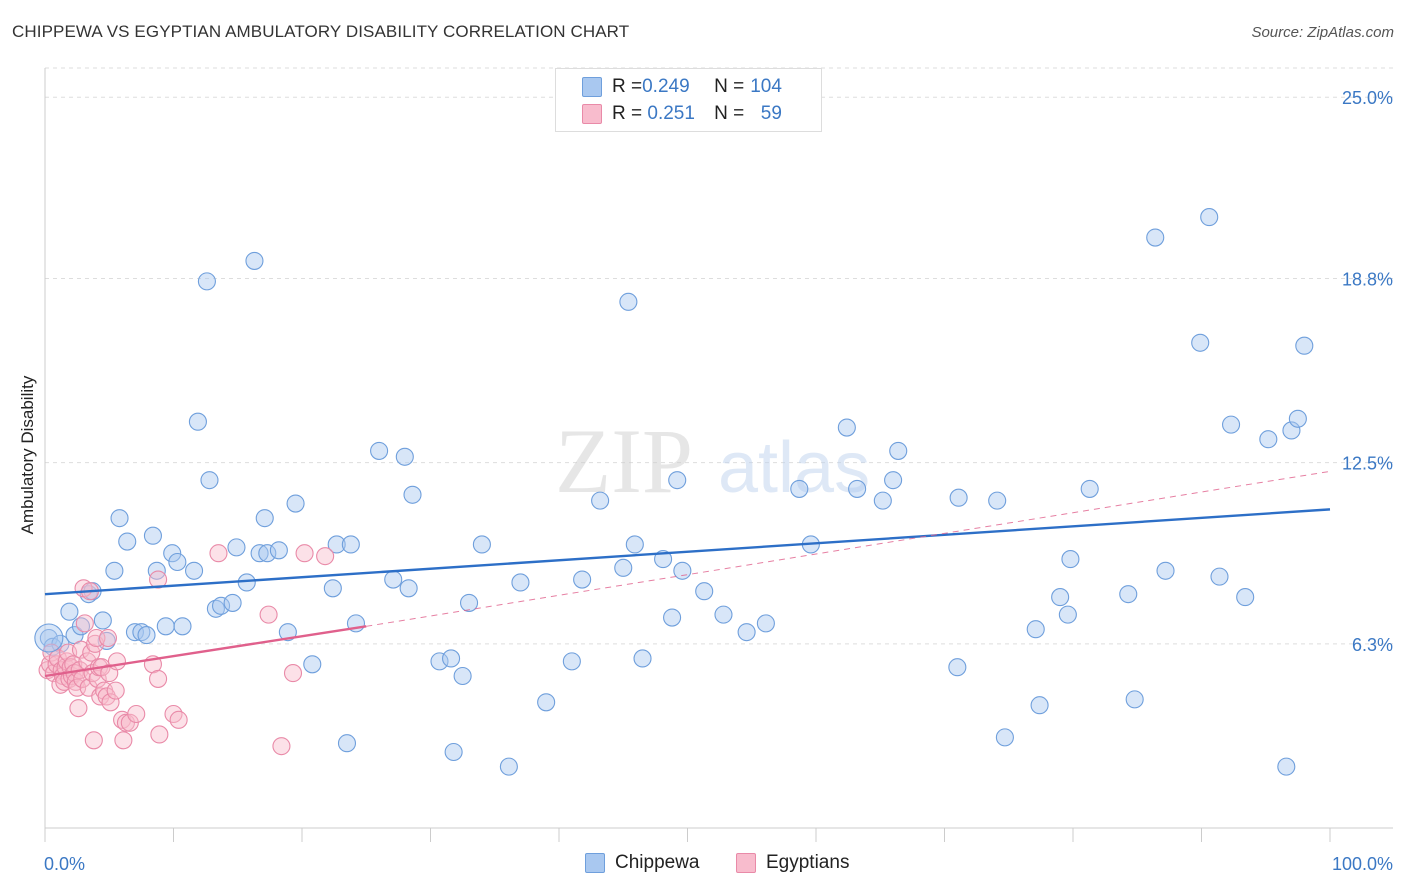  What do you see at coordinates (687, 552) in the screenshot?
I see `chippewa-trend-line` at bounding box center [687, 552].